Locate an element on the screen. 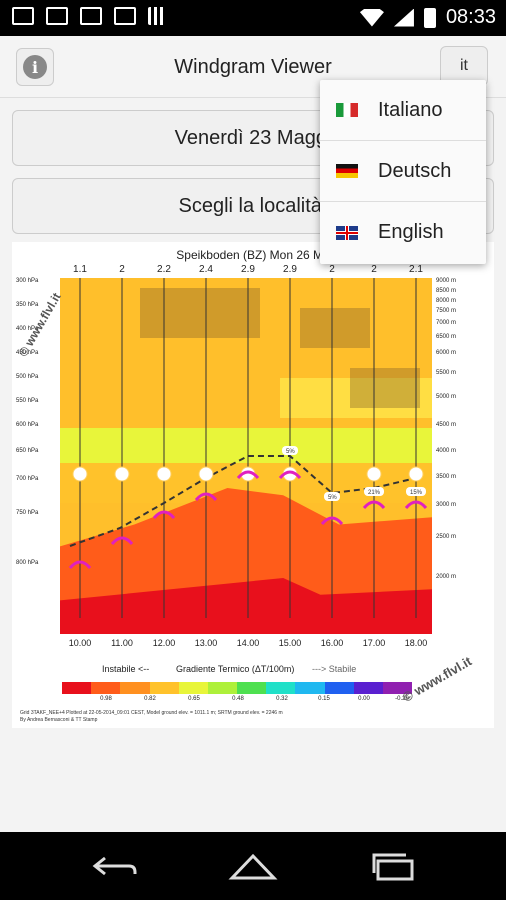  menu-item-deutsch: Deutsch is located at coordinates (403, 171).